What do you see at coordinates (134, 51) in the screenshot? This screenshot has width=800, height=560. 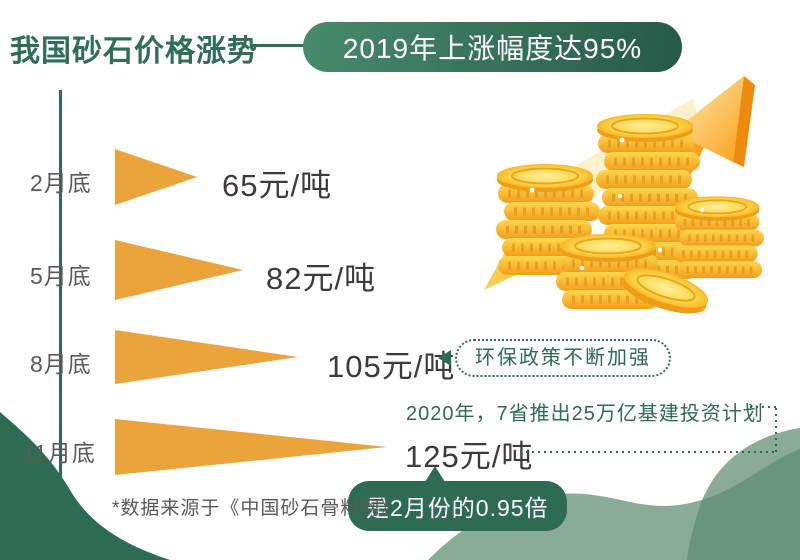 I see `page-title: 我国砂石价格涨势` at bounding box center [134, 51].